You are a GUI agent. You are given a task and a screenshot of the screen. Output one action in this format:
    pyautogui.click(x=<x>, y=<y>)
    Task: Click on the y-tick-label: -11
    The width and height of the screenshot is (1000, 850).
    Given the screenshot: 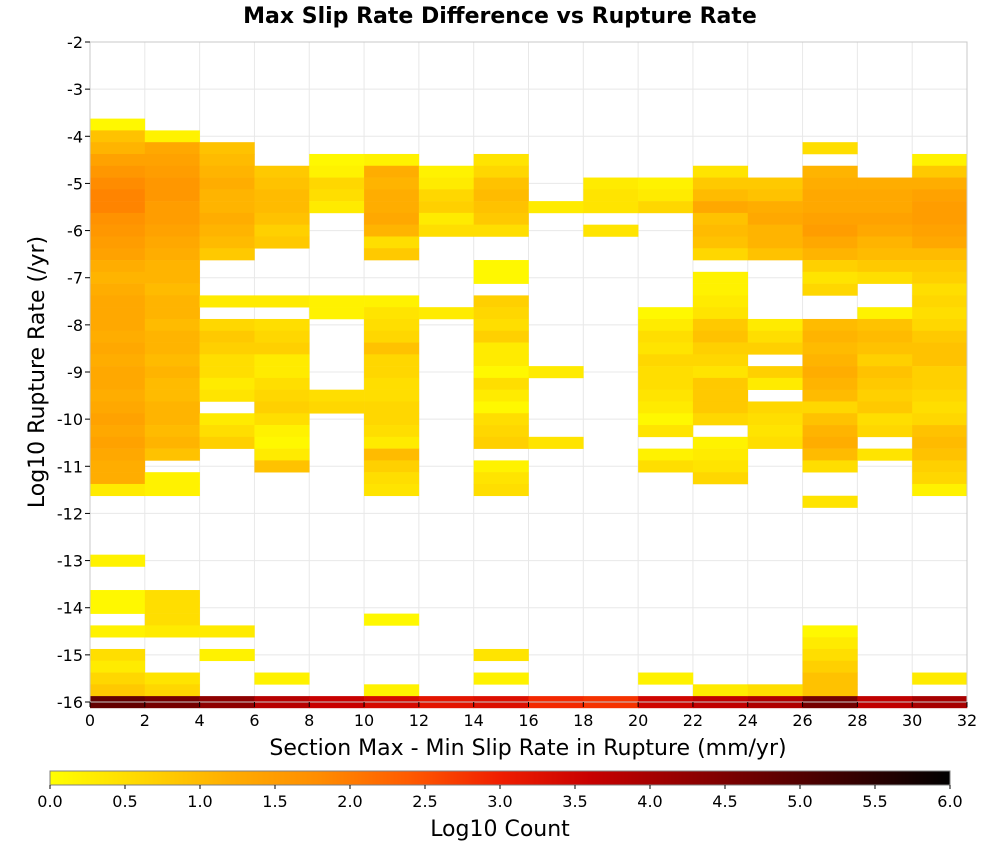 What is the action you would take?
    pyautogui.click(x=70, y=466)
    